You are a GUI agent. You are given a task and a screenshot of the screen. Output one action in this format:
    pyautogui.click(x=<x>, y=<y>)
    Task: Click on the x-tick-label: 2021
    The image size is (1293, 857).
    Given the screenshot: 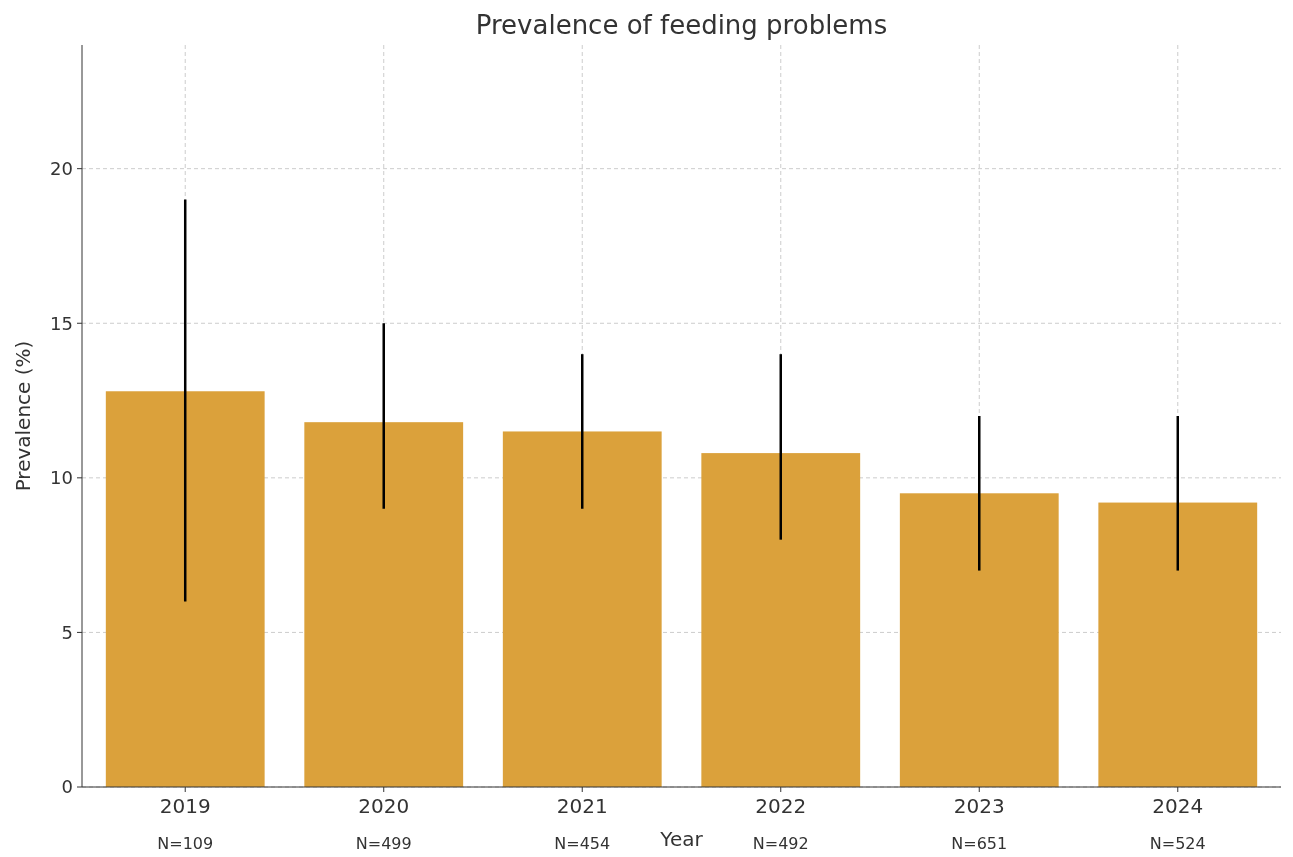 What is the action you would take?
    pyautogui.click(x=582, y=806)
    